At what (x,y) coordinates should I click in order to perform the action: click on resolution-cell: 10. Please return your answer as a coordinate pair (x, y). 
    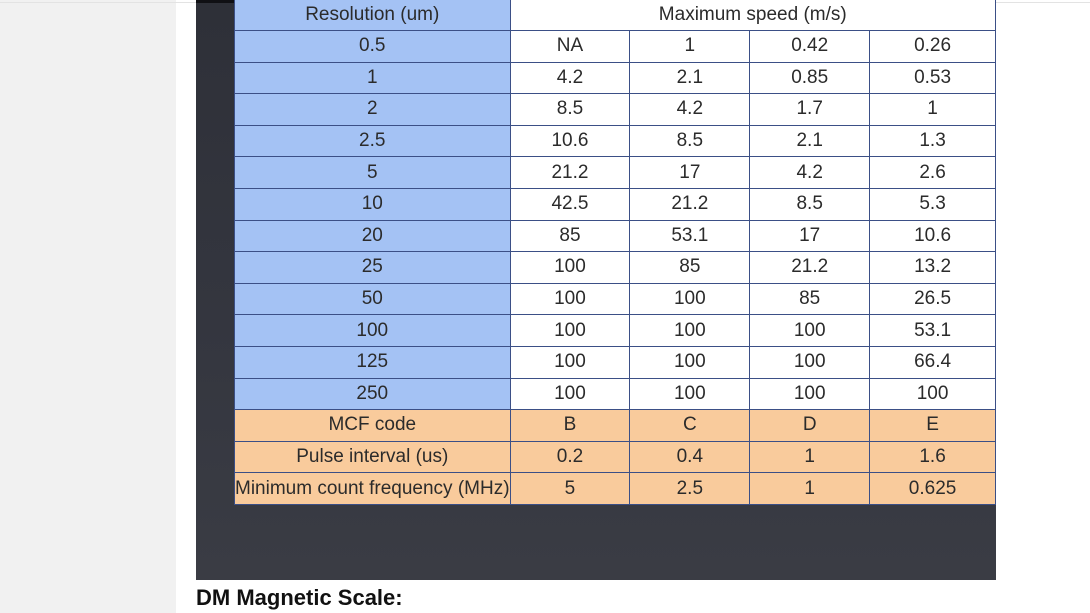
    Looking at the image, I should click on (372, 204).